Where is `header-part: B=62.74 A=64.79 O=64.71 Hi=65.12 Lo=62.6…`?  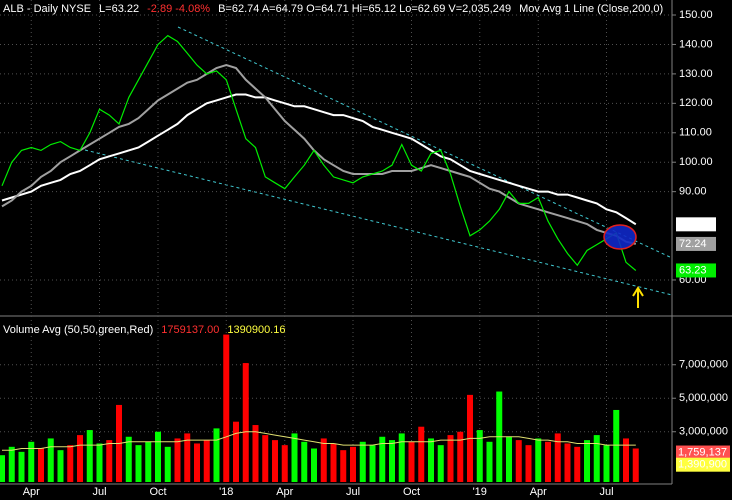 header-part: B=62.74 A=64.79 O=64.71 Hi=65.12 Lo=62.6… is located at coordinates (364, 9).